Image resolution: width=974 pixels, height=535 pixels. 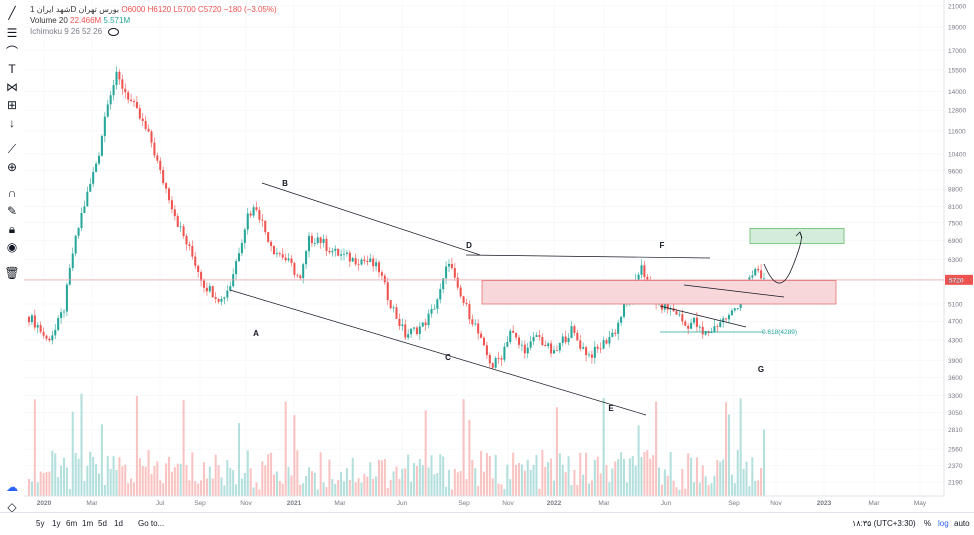 I want to click on timezone-clock: ۱۸:۳۵ (UTC+3:30), so click(x=884, y=523).